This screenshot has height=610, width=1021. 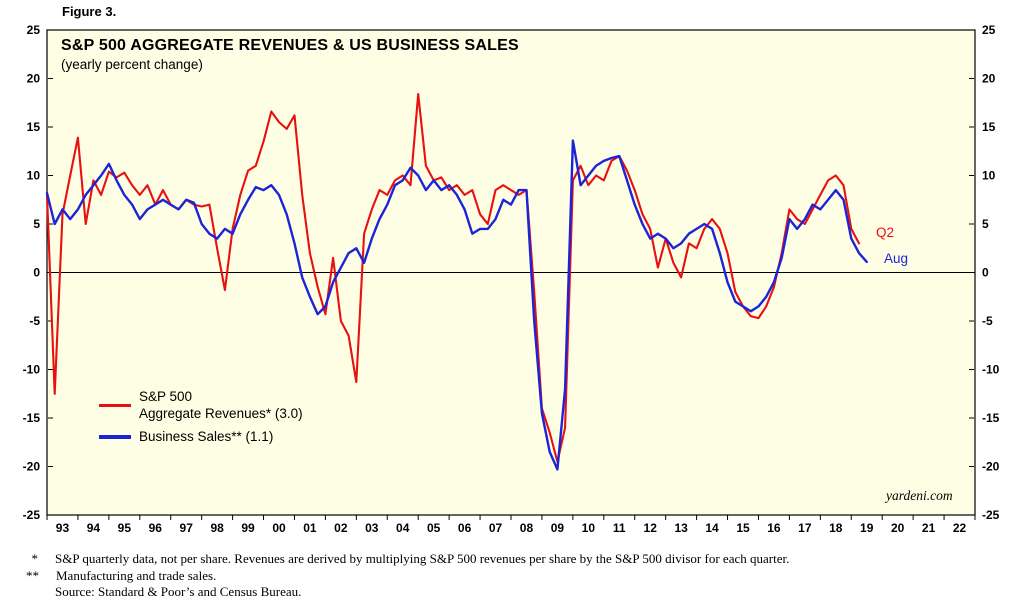 I want to click on svg-text: 12, so click(x=651, y=528).